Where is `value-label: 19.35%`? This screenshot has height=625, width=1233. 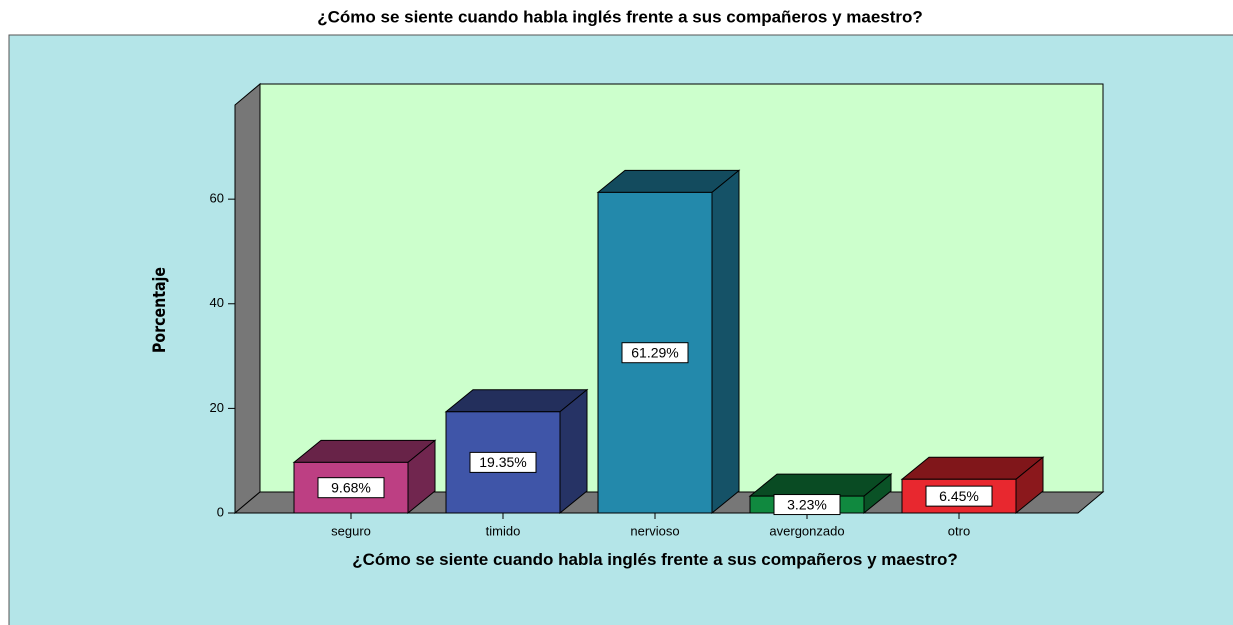 value-label: 19.35% is located at coordinates (502, 462).